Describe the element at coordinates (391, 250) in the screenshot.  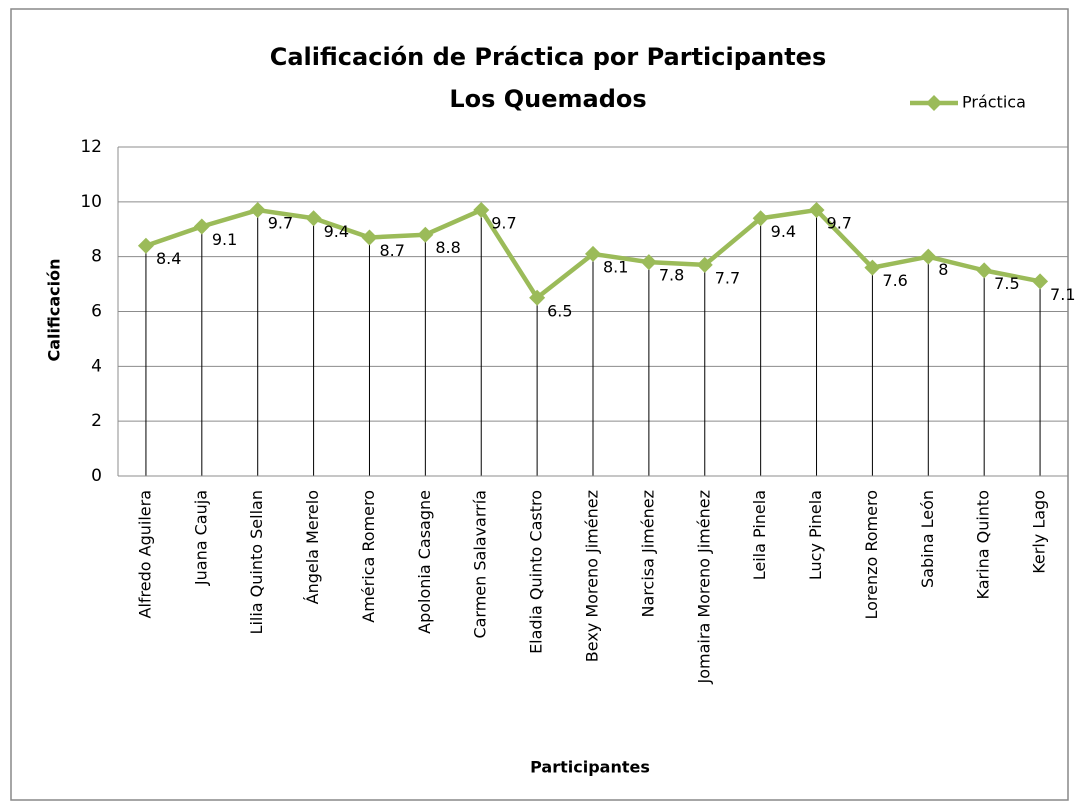
I see `data-label: 8.7` at that location.